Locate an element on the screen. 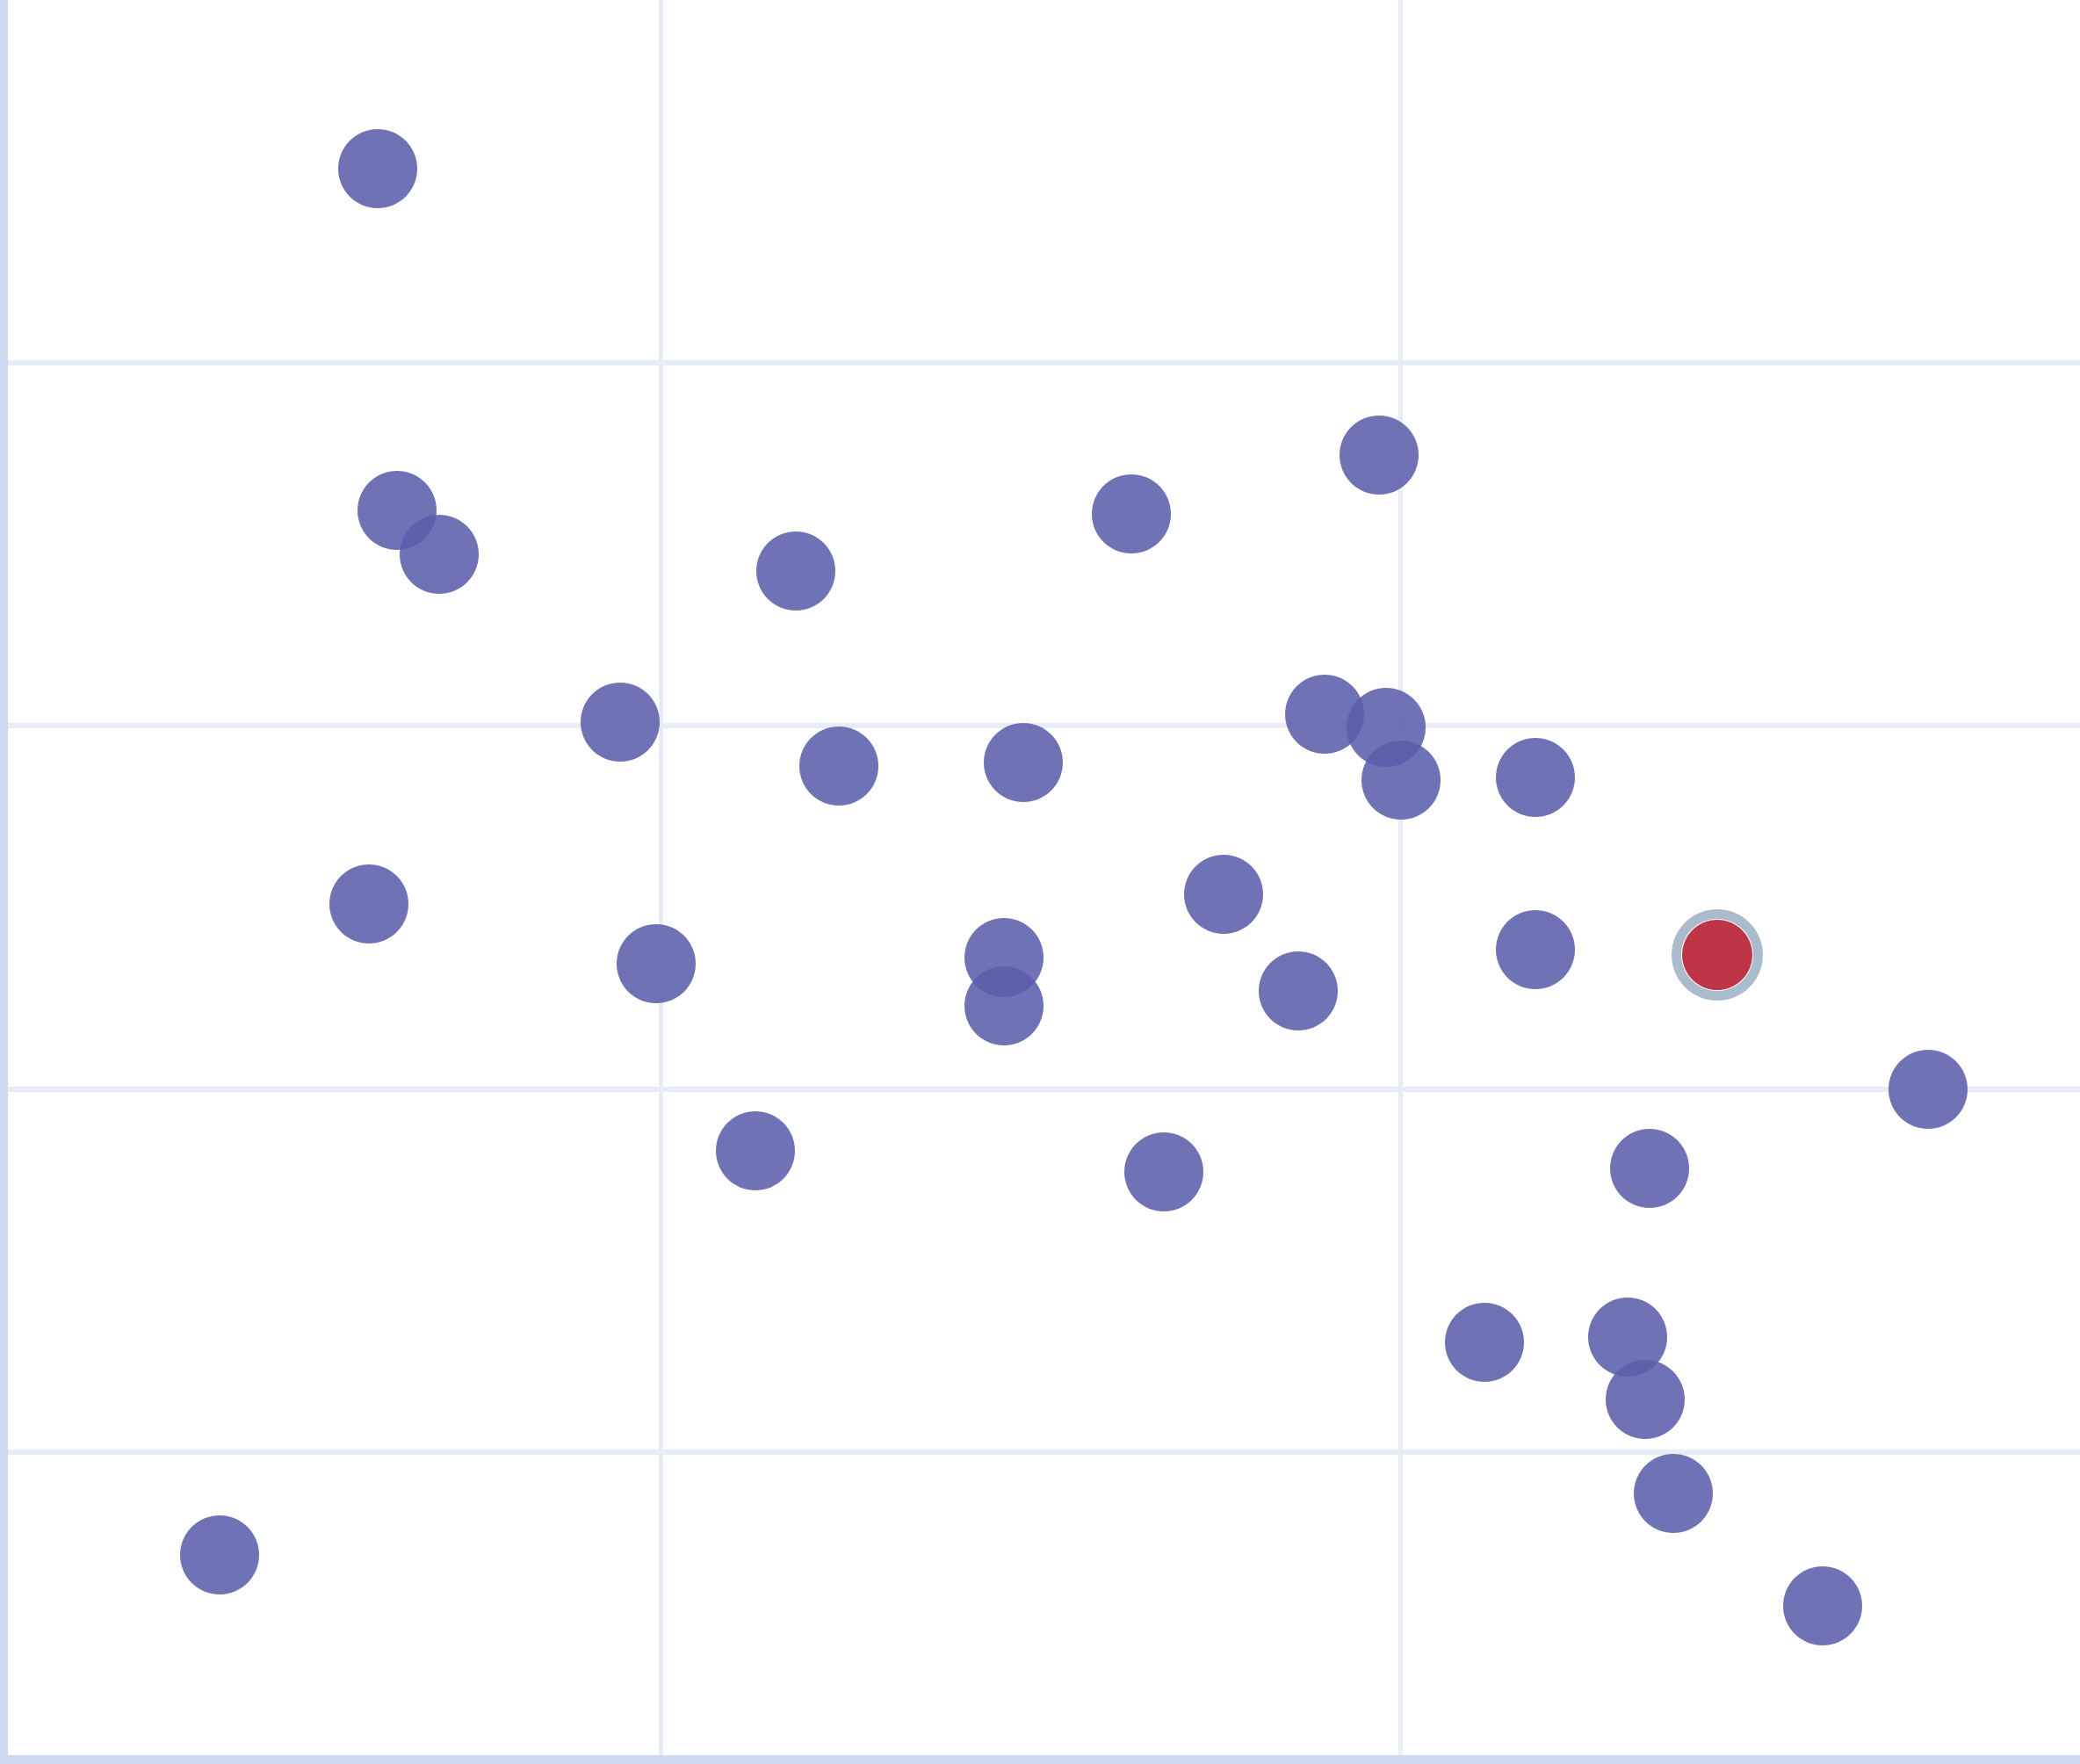  selected-data-point is located at coordinates (1717, 955).